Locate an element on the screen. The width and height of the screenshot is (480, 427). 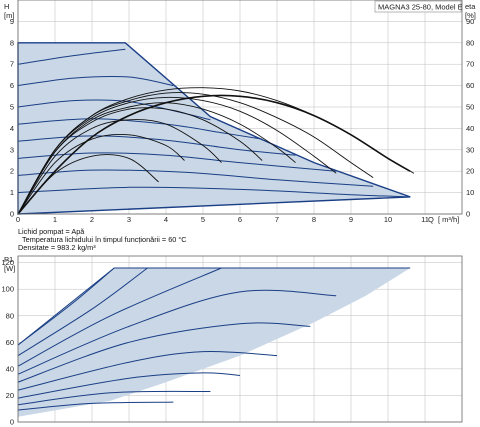
flow-axis-title: Q is located at coordinates (431, 219).